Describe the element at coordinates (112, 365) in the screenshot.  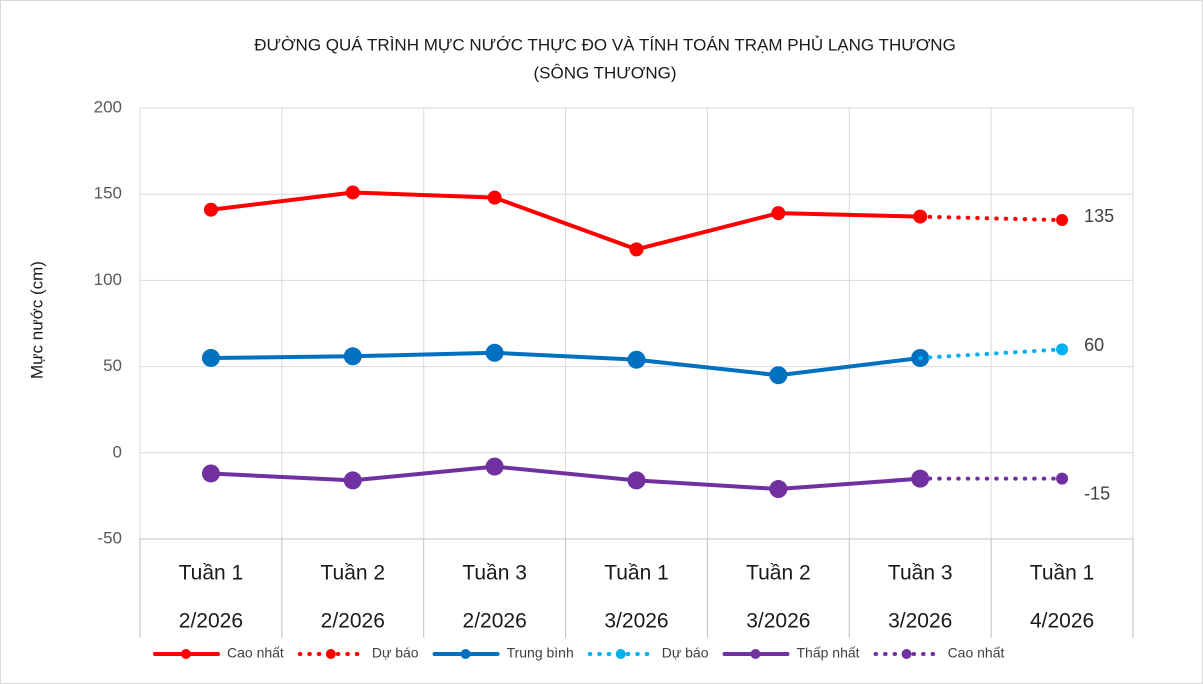
I see `y-tick-label: 50` at that location.